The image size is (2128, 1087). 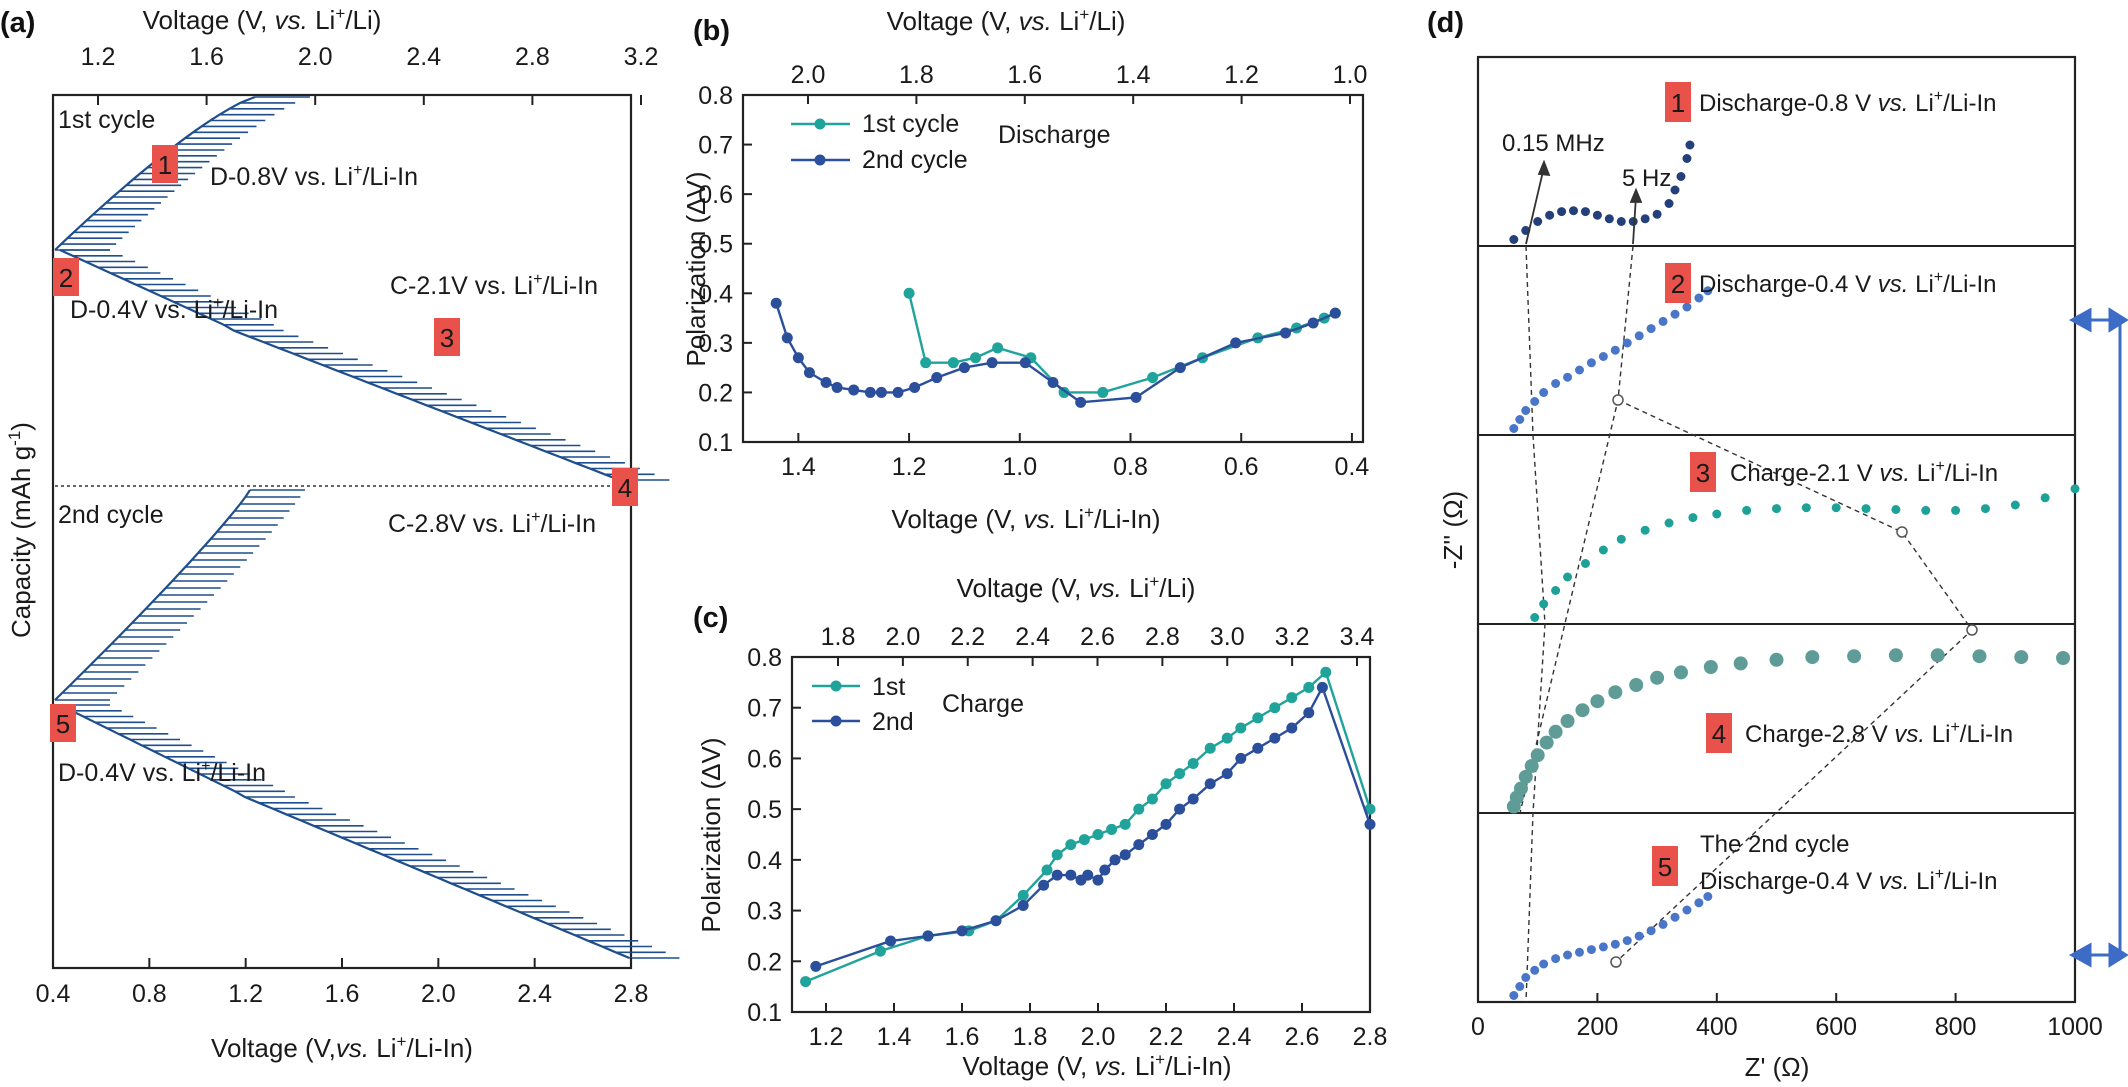 What do you see at coordinates (1357, 637) in the screenshot?
I see `x2-tick-label: 3.4` at bounding box center [1357, 637].